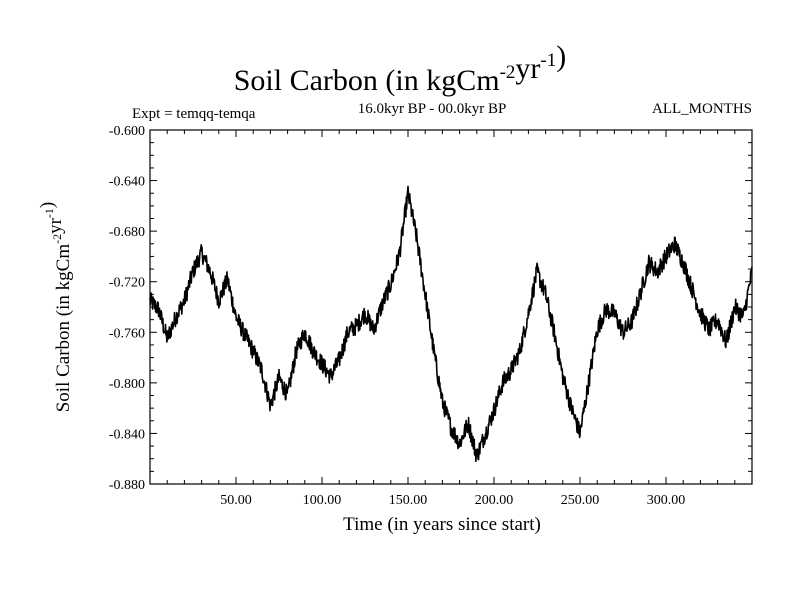 The image size is (800, 600). What do you see at coordinates (666, 500) in the screenshot?
I see `x-tick-label: 300.00` at bounding box center [666, 500].